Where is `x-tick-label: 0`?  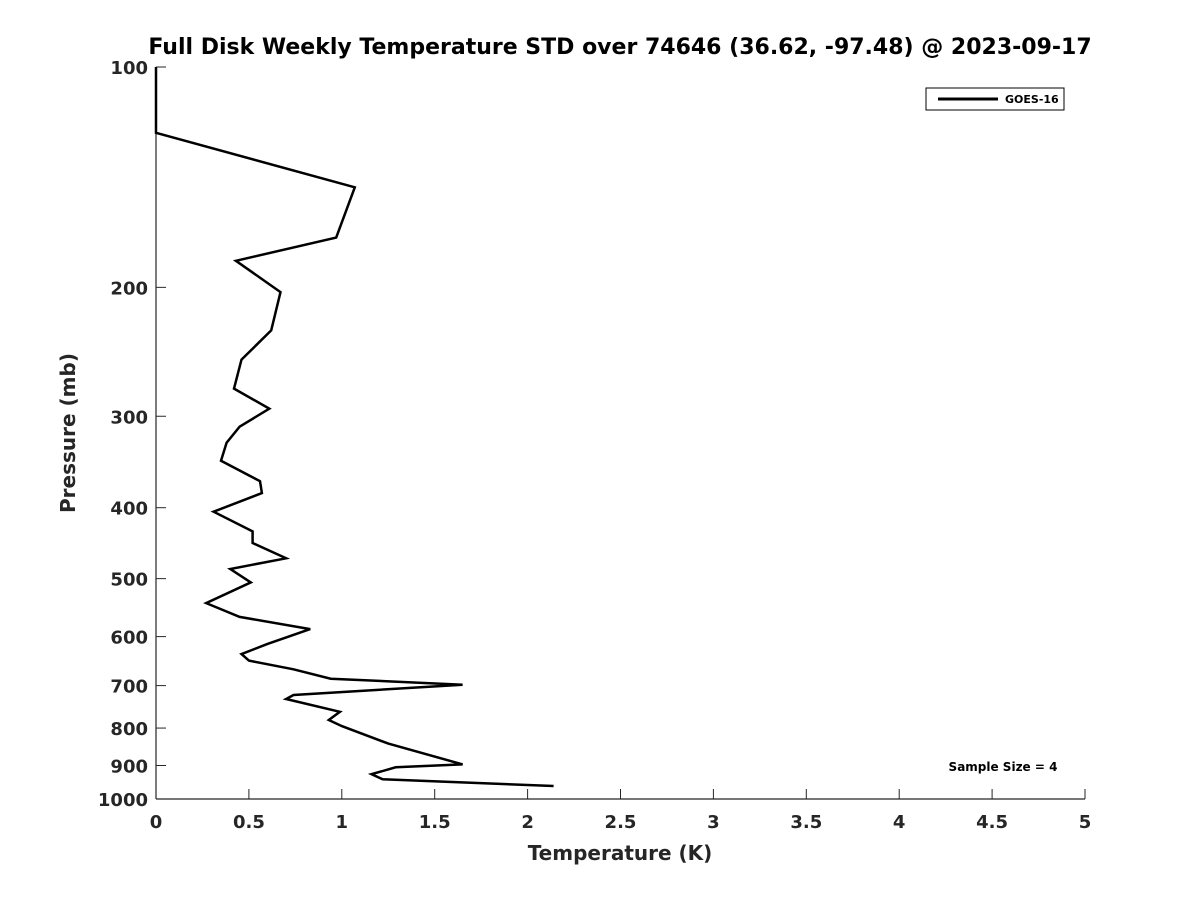
x-tick-label: 0 is located at coordinates (156, 822).